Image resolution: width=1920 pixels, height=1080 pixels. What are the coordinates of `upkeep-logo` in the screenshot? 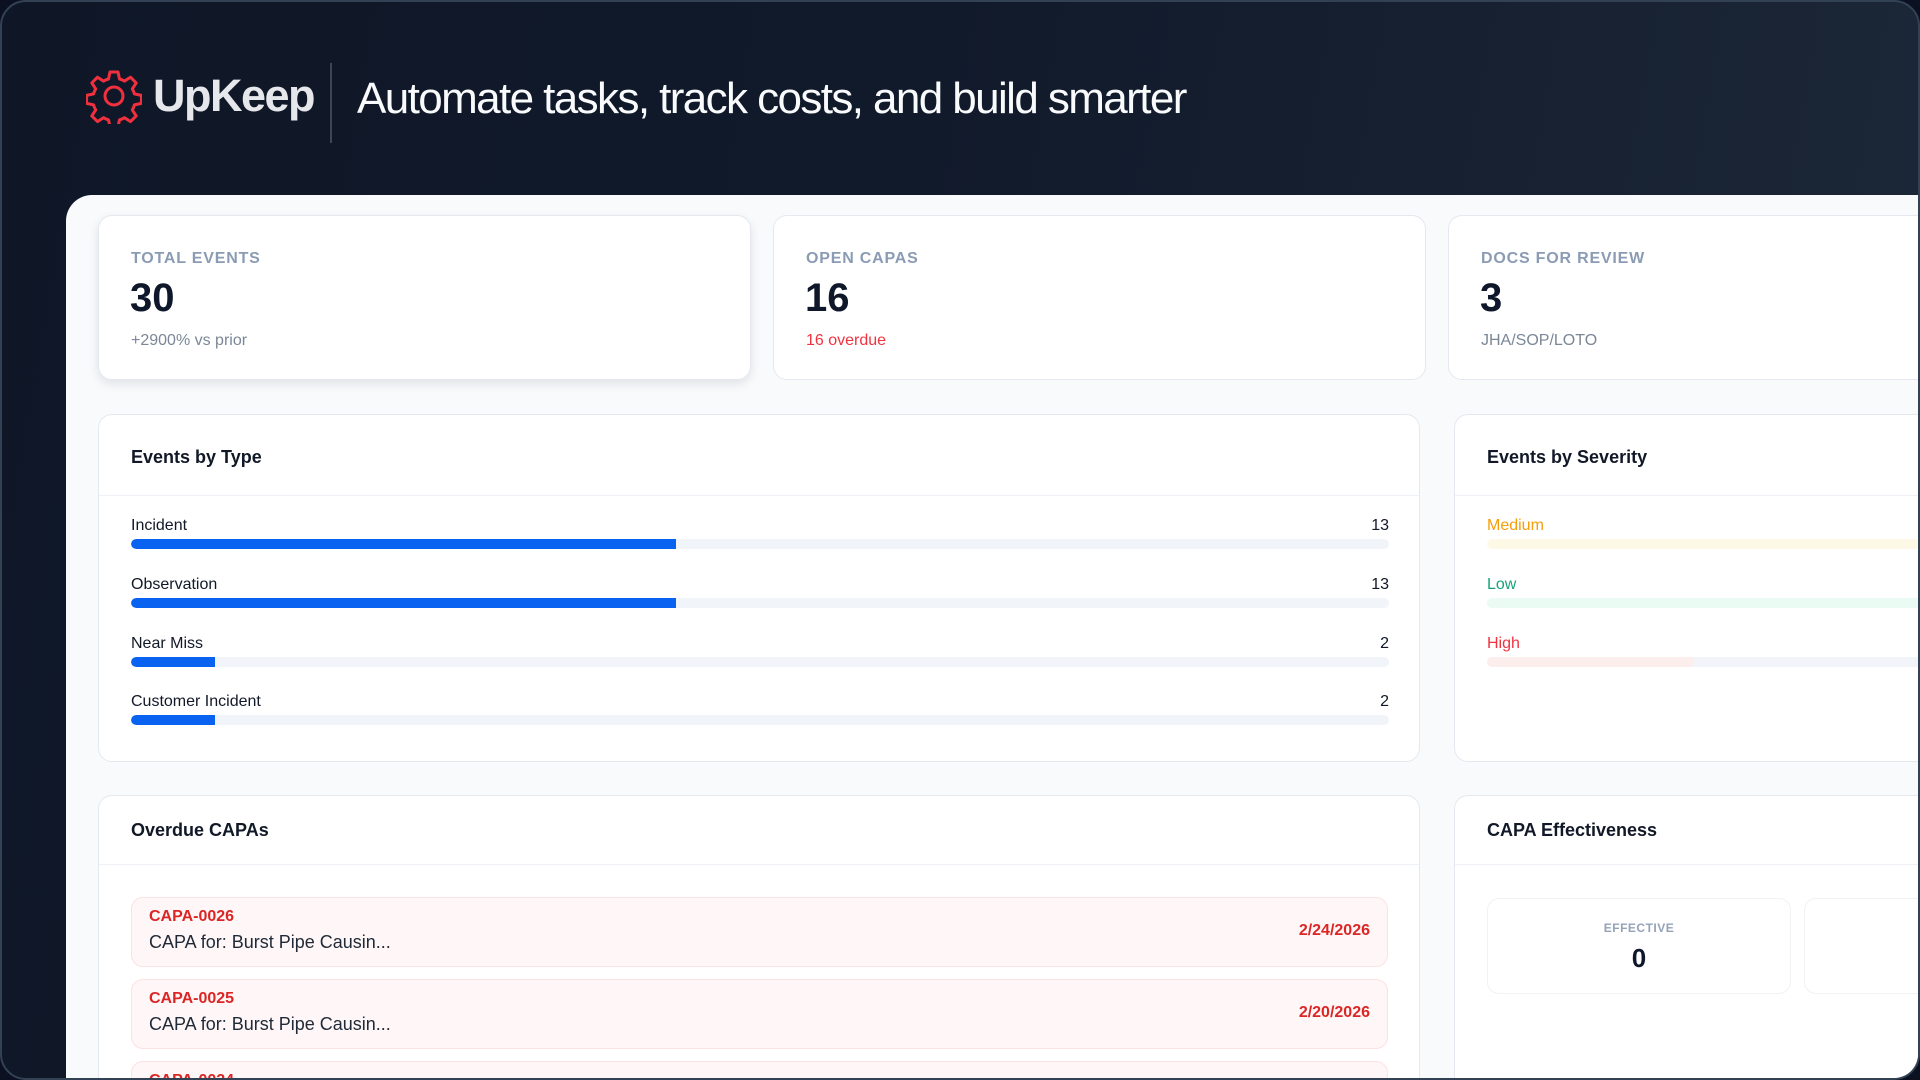 It's located at (114, 96).